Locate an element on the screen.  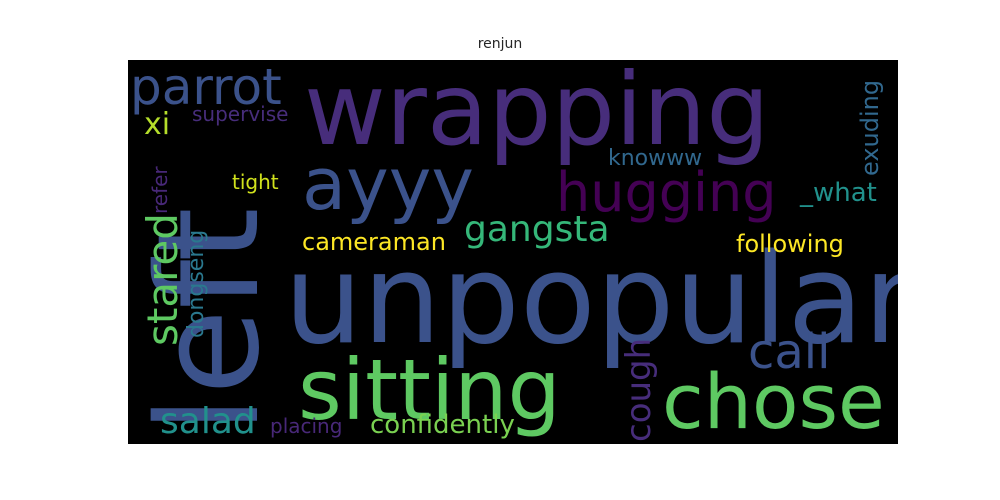
word-text: xi is located at coordinates (157, 124).